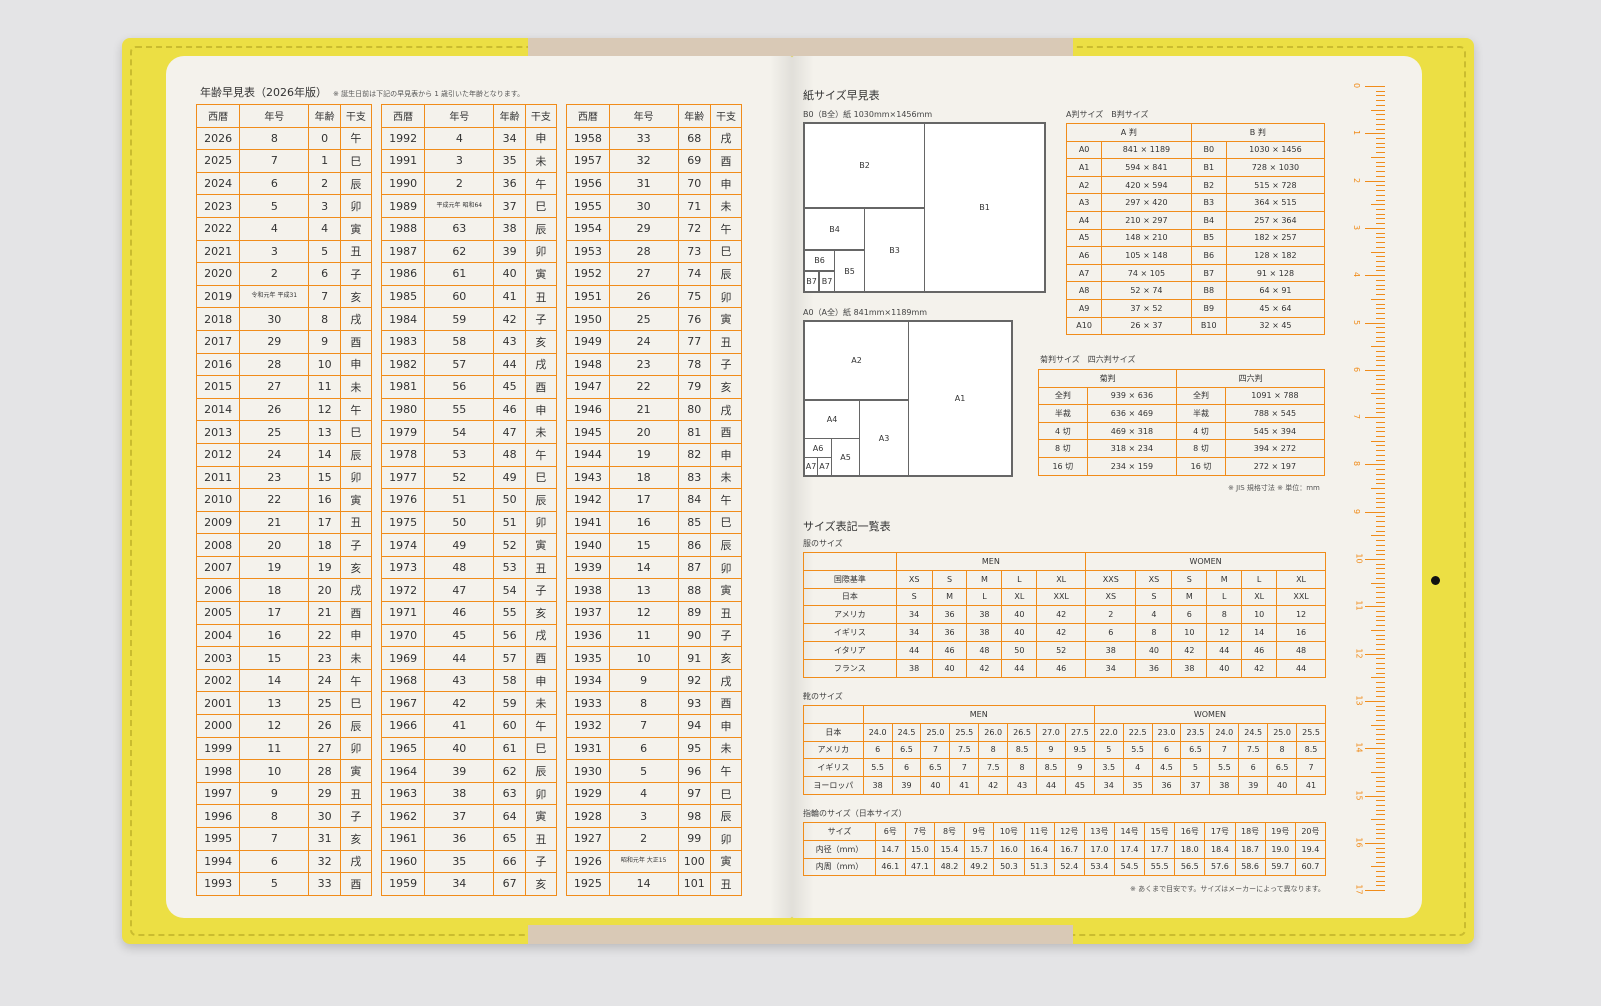  I want to click on age-cell: 59, so click(459, 319).